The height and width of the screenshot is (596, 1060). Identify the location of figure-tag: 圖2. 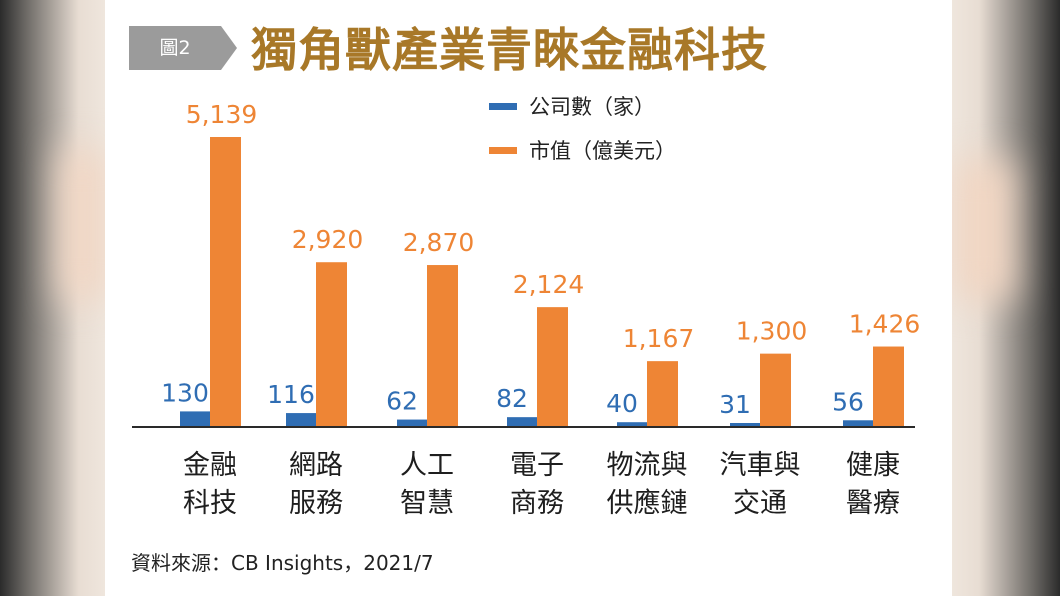
(183, 48).